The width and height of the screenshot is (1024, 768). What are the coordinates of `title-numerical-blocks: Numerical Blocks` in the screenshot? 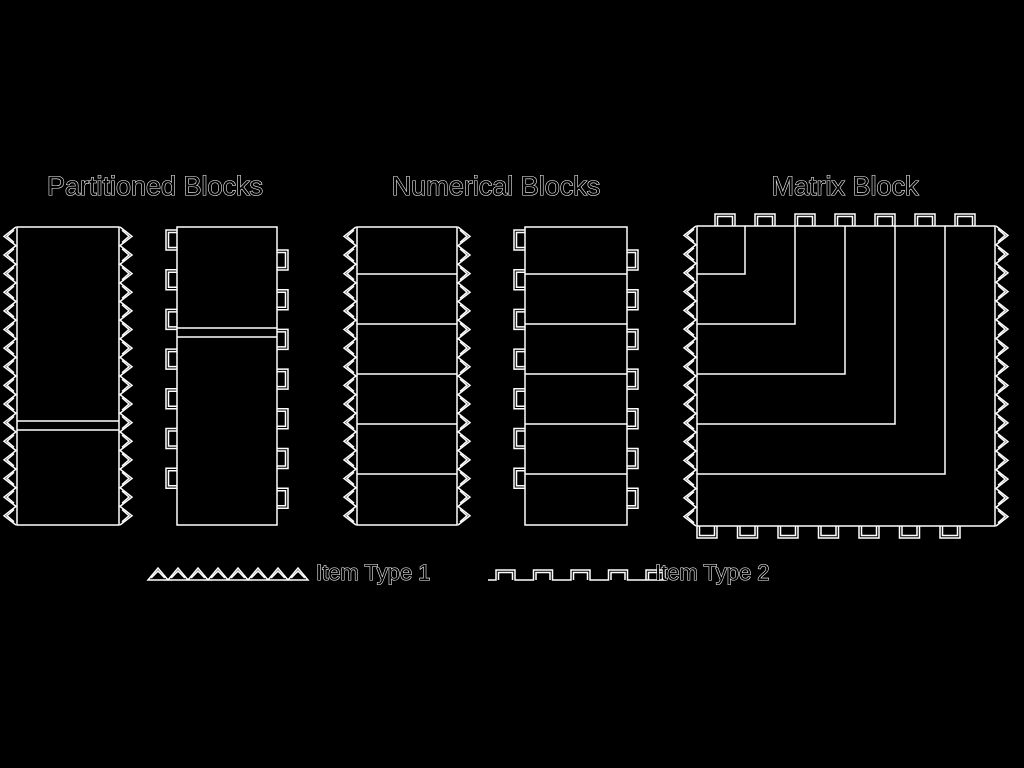 It's located at (496, 186).